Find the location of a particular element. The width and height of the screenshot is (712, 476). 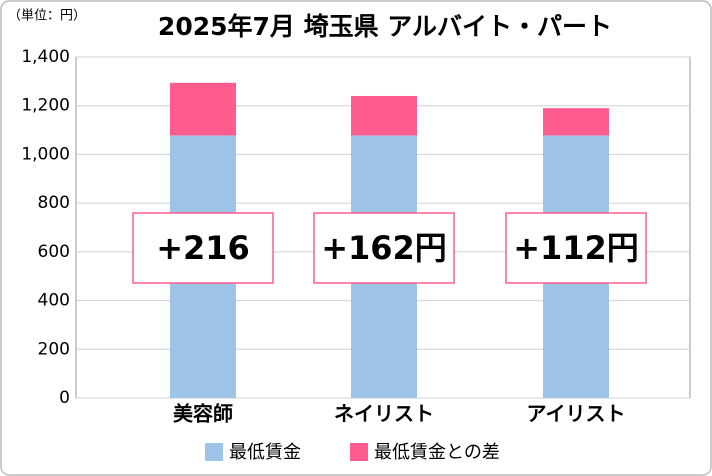

legend-label: 最低賃金との差 is located at coordinates (437, 452).